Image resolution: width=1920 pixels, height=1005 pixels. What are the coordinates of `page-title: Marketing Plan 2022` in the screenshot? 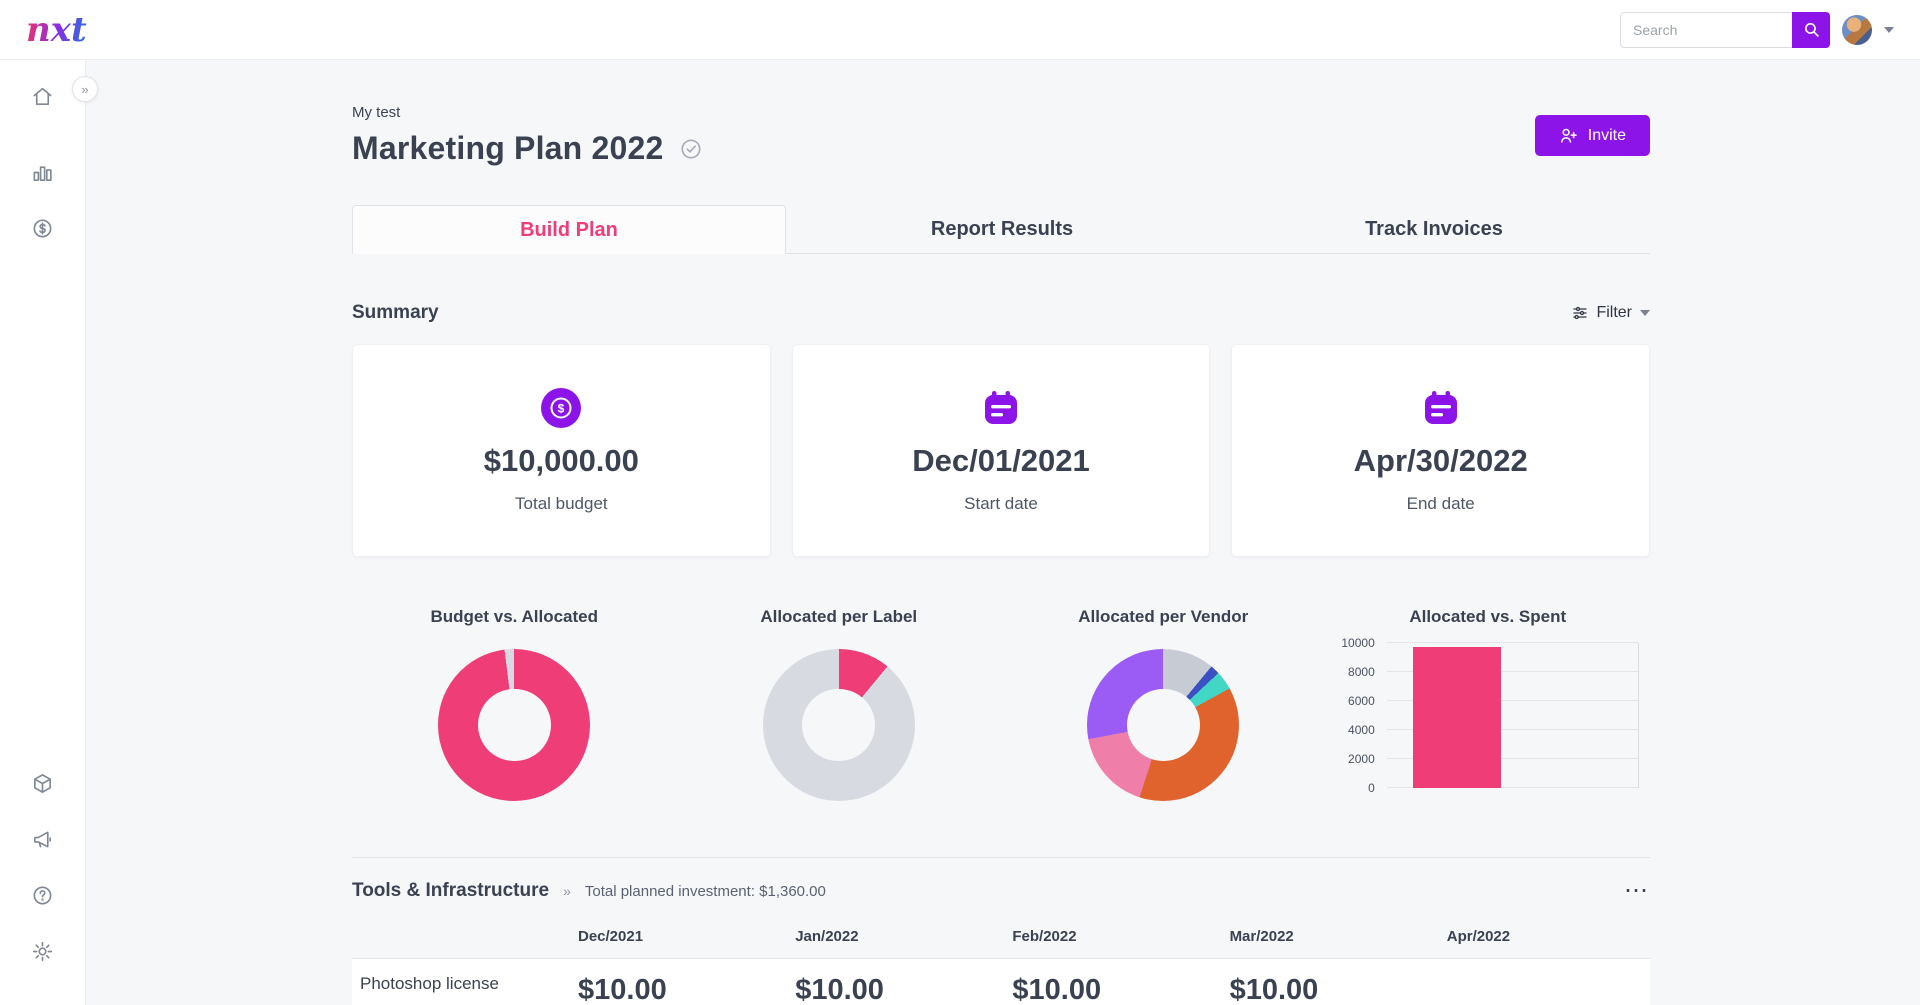 It's located at (508, 148).